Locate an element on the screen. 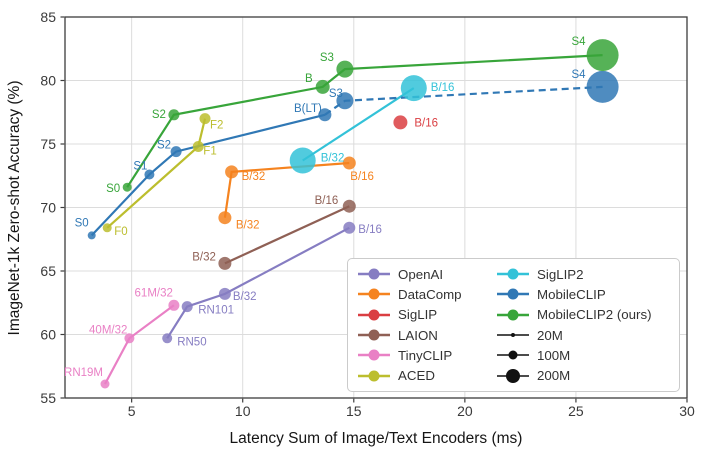 Image resolution: width=704 pixels, height=462 pixels. point-mobileclip2-ours--s0 is located at coordinates (127, 187).